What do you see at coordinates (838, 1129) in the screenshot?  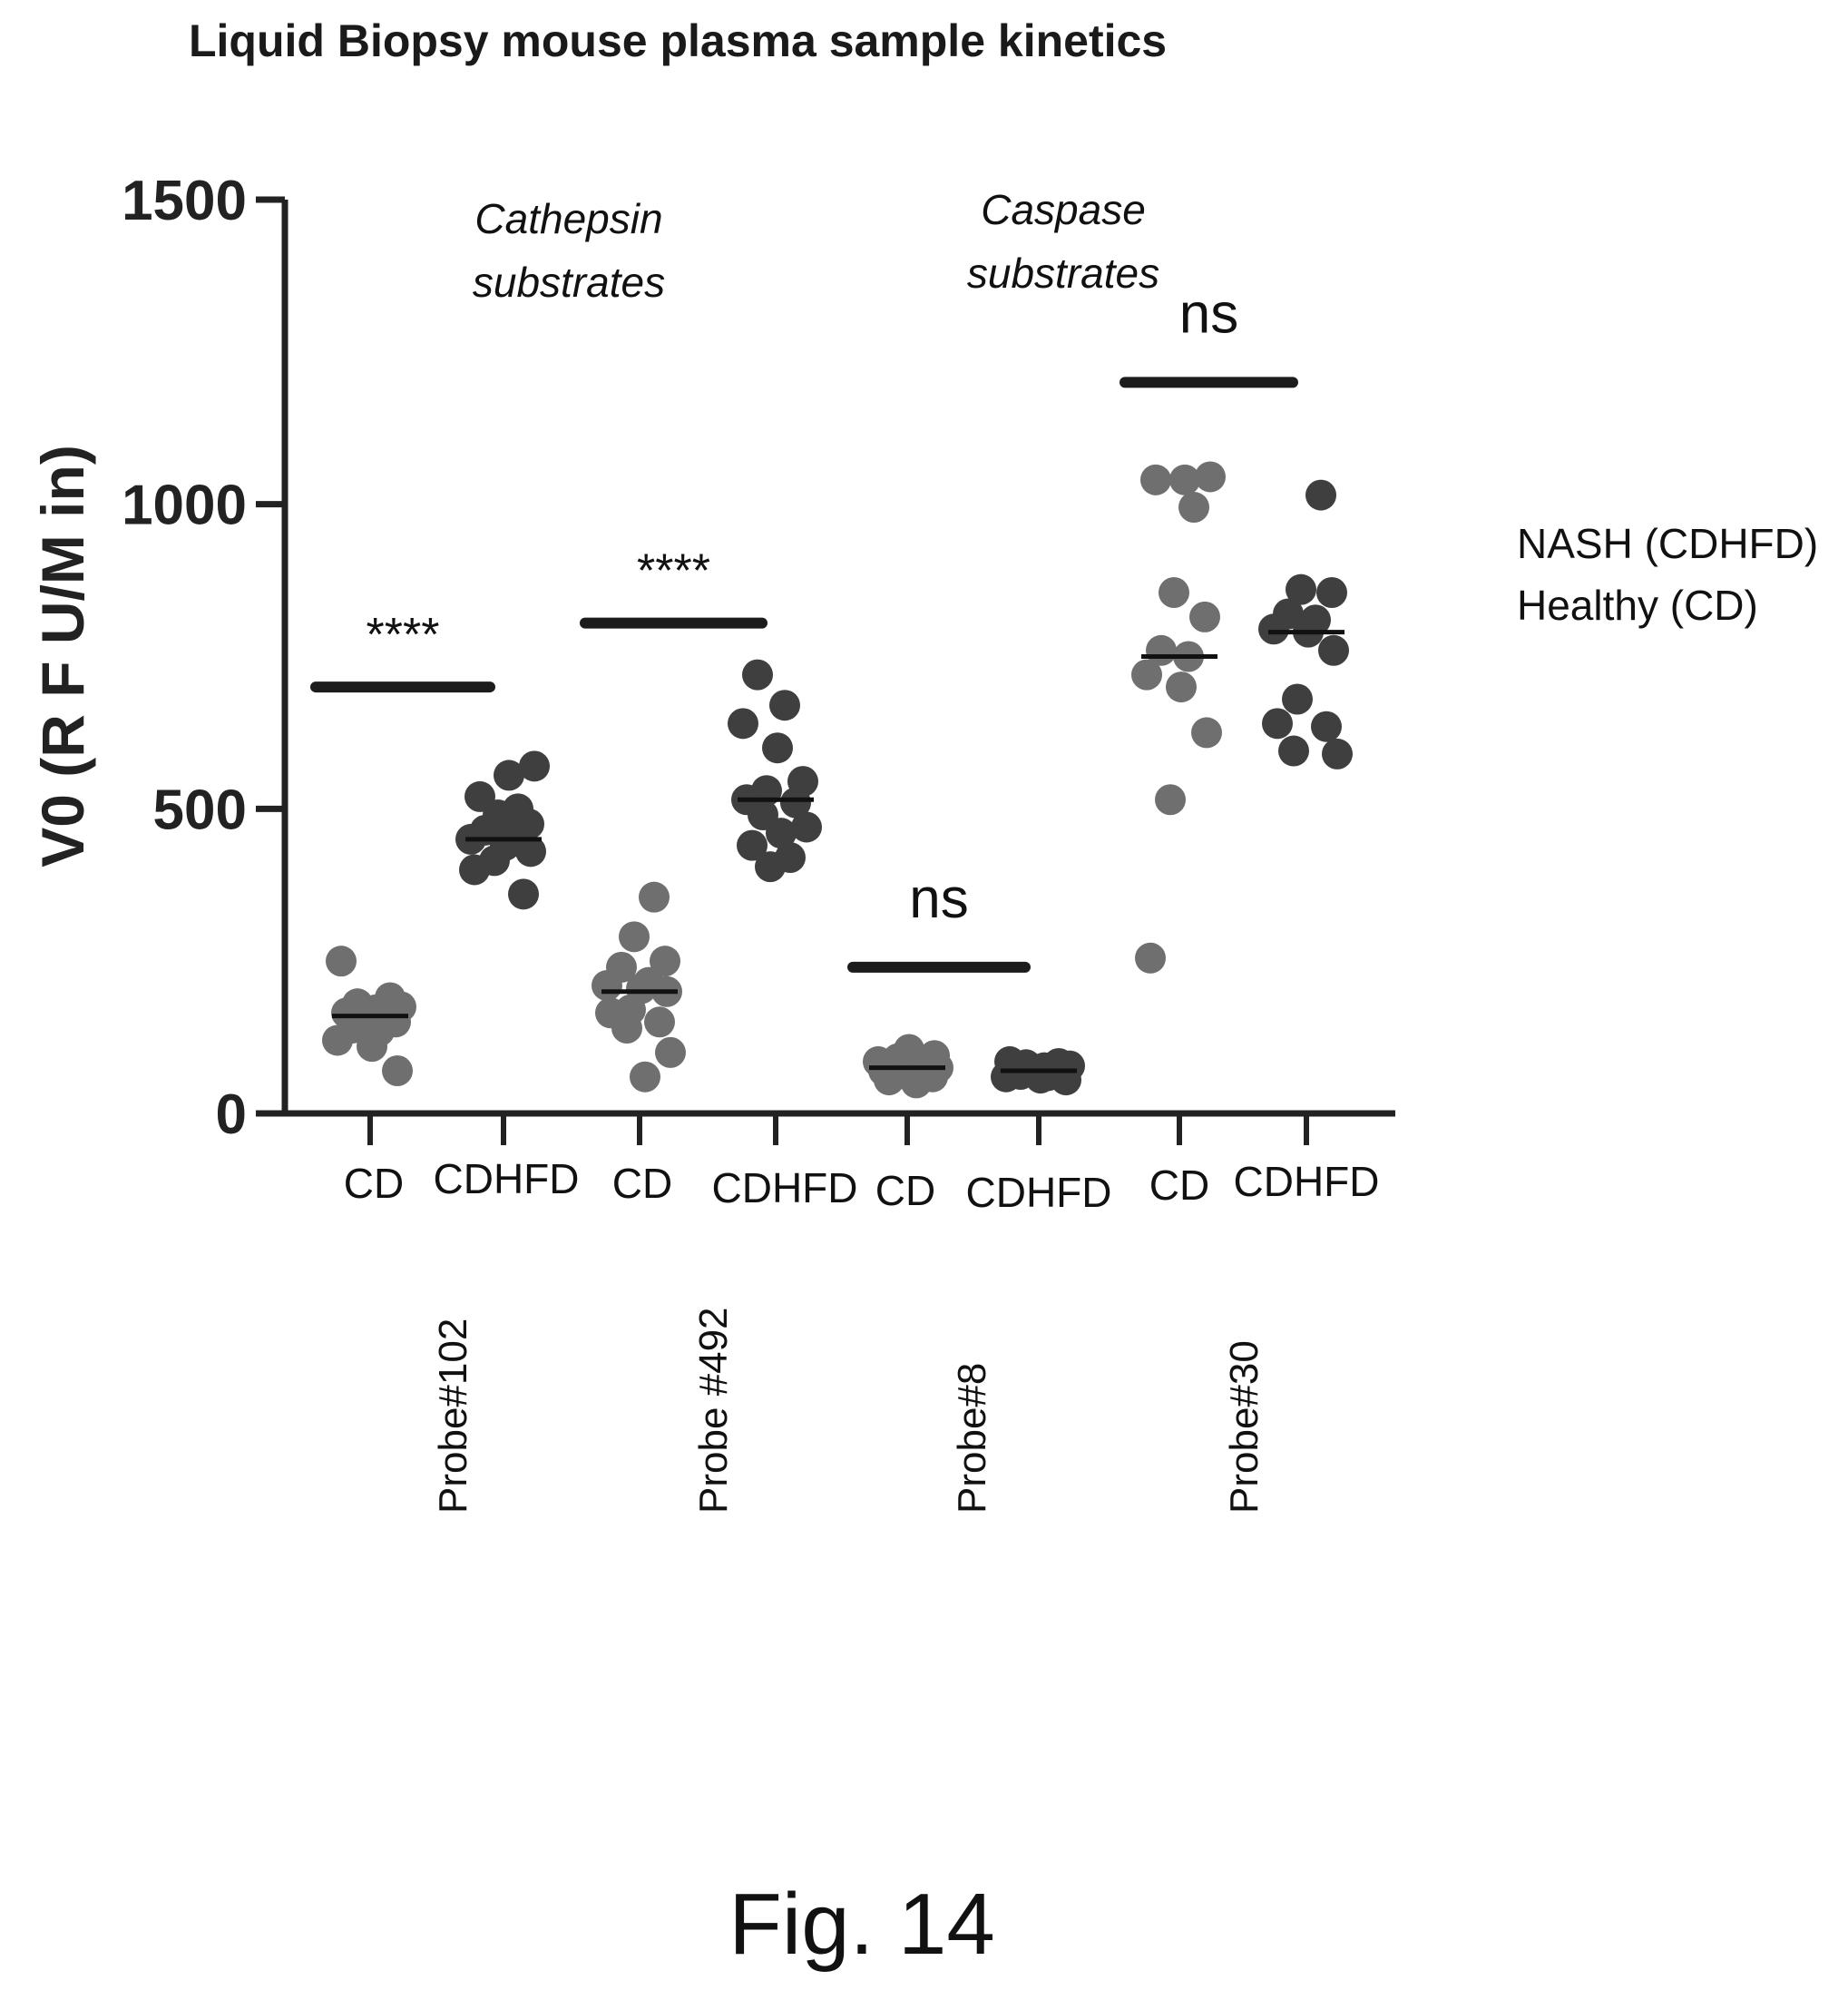 I see `x-ticks` at bounding box center [838, 1129].